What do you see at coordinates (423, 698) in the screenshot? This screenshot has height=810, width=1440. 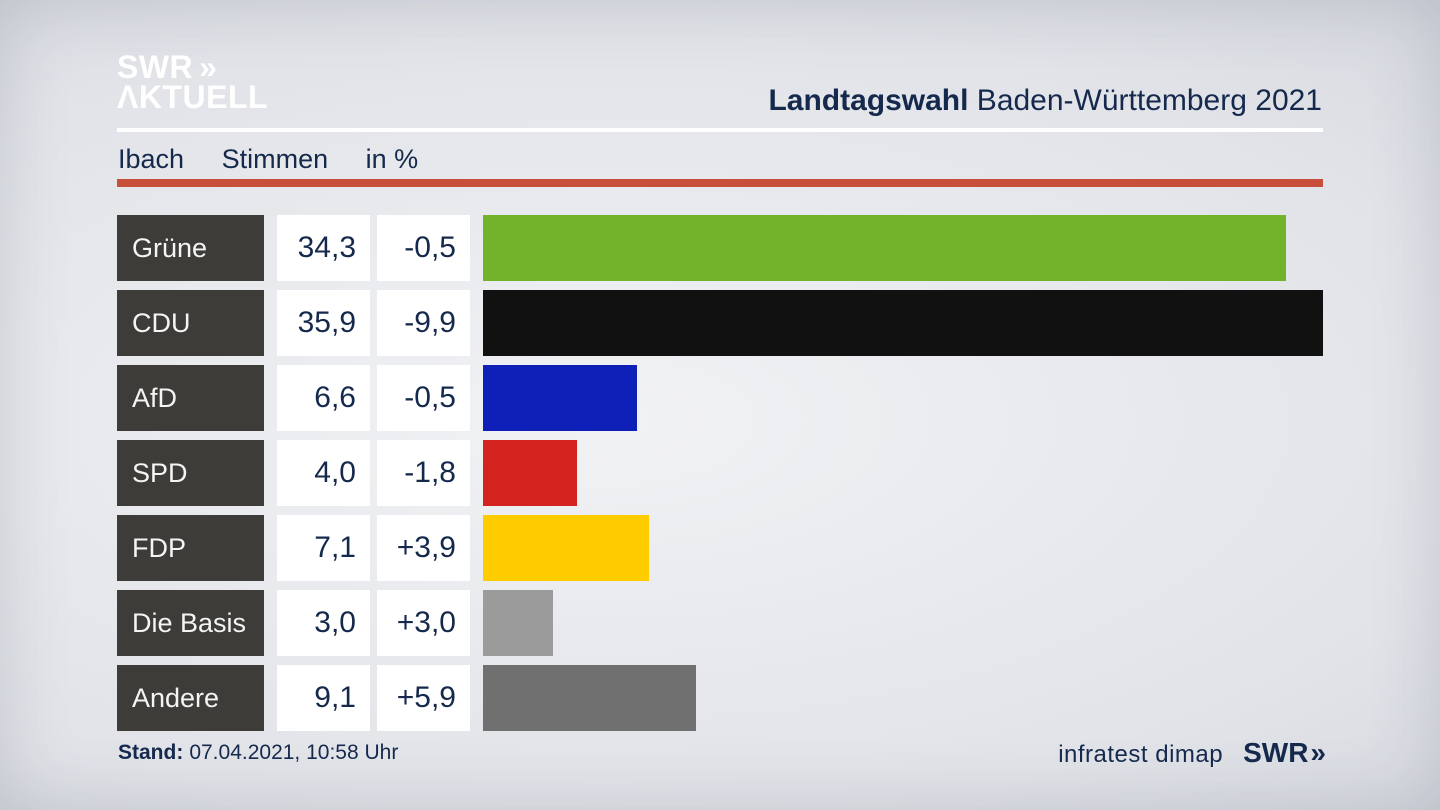 I see `value-change: +5,9` at bounding box center [423, 698].